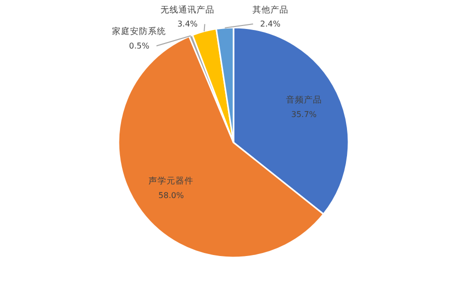  Describe the element at coordinates (304, 114) in the screenshot. I see `data-label: 35.7%` at that location.